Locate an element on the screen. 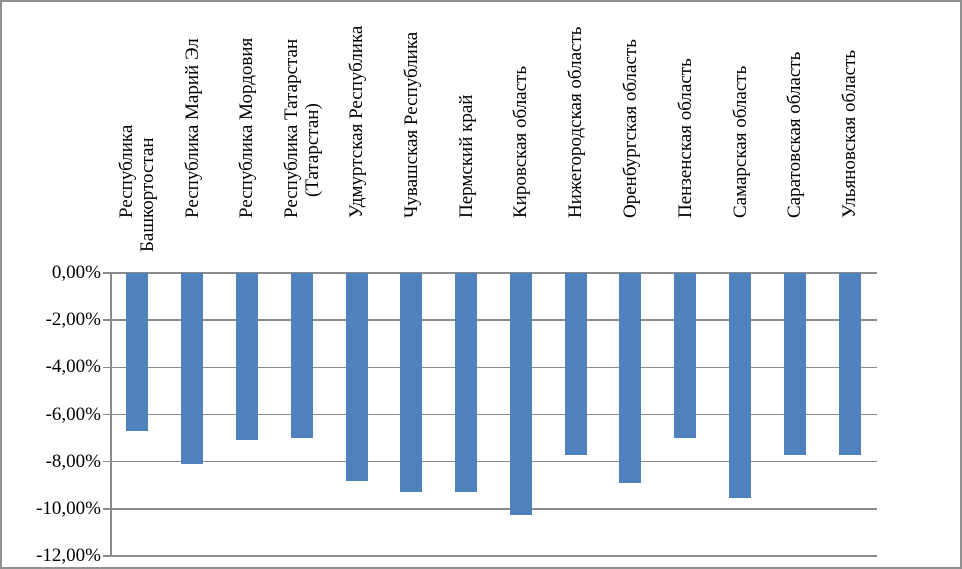  y-axis-tick-label: -2,00% is located at coordinates (73, 320).